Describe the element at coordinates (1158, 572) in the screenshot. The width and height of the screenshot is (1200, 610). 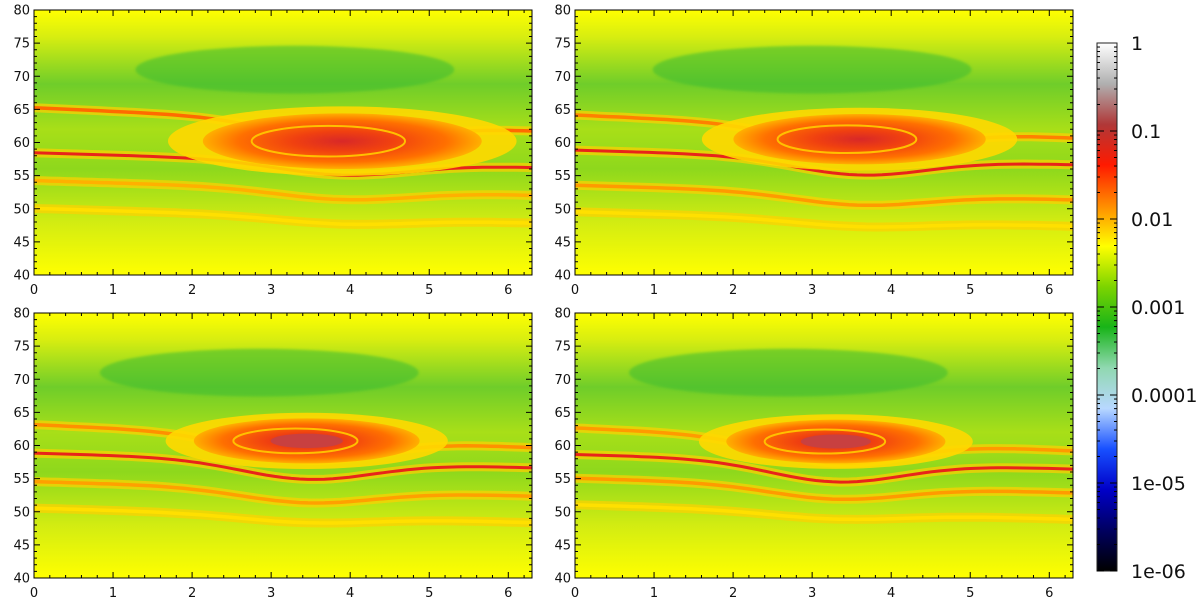
I see `colorbar-label: 1e-06` at that location.